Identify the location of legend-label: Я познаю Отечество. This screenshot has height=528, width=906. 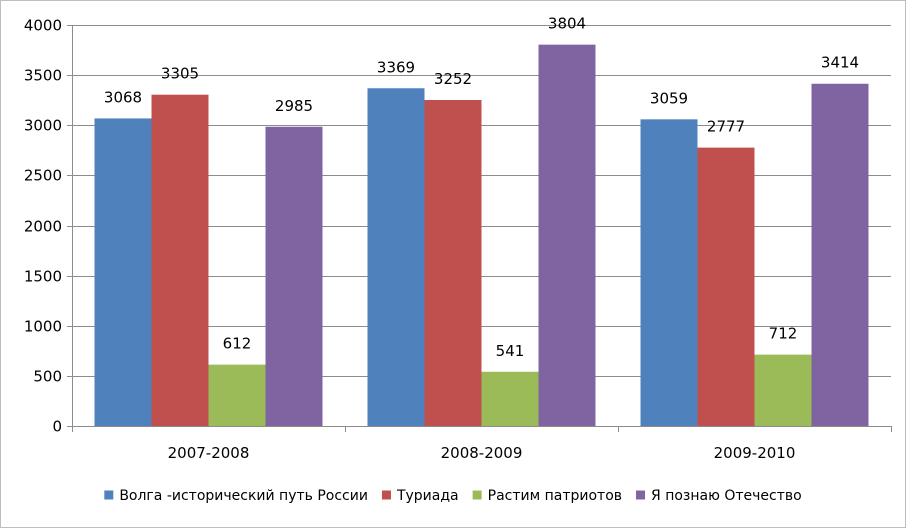
(726, 496).